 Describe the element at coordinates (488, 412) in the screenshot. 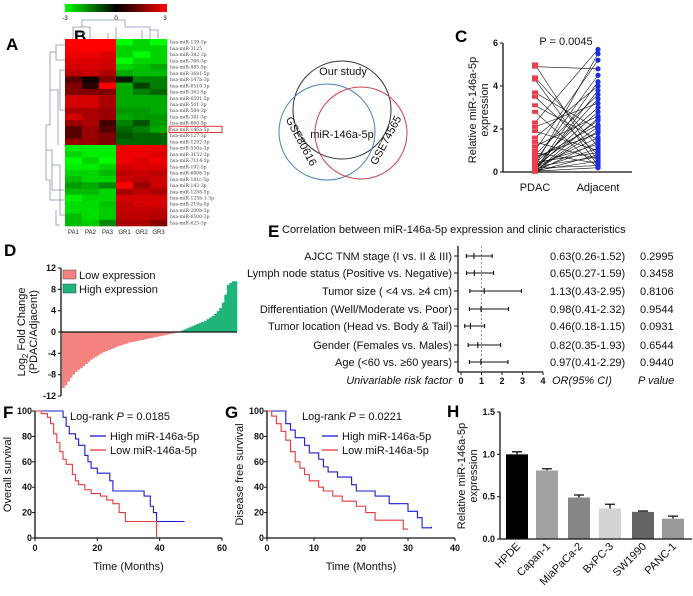

I see `h-ytick-label: 1.5` at that location.